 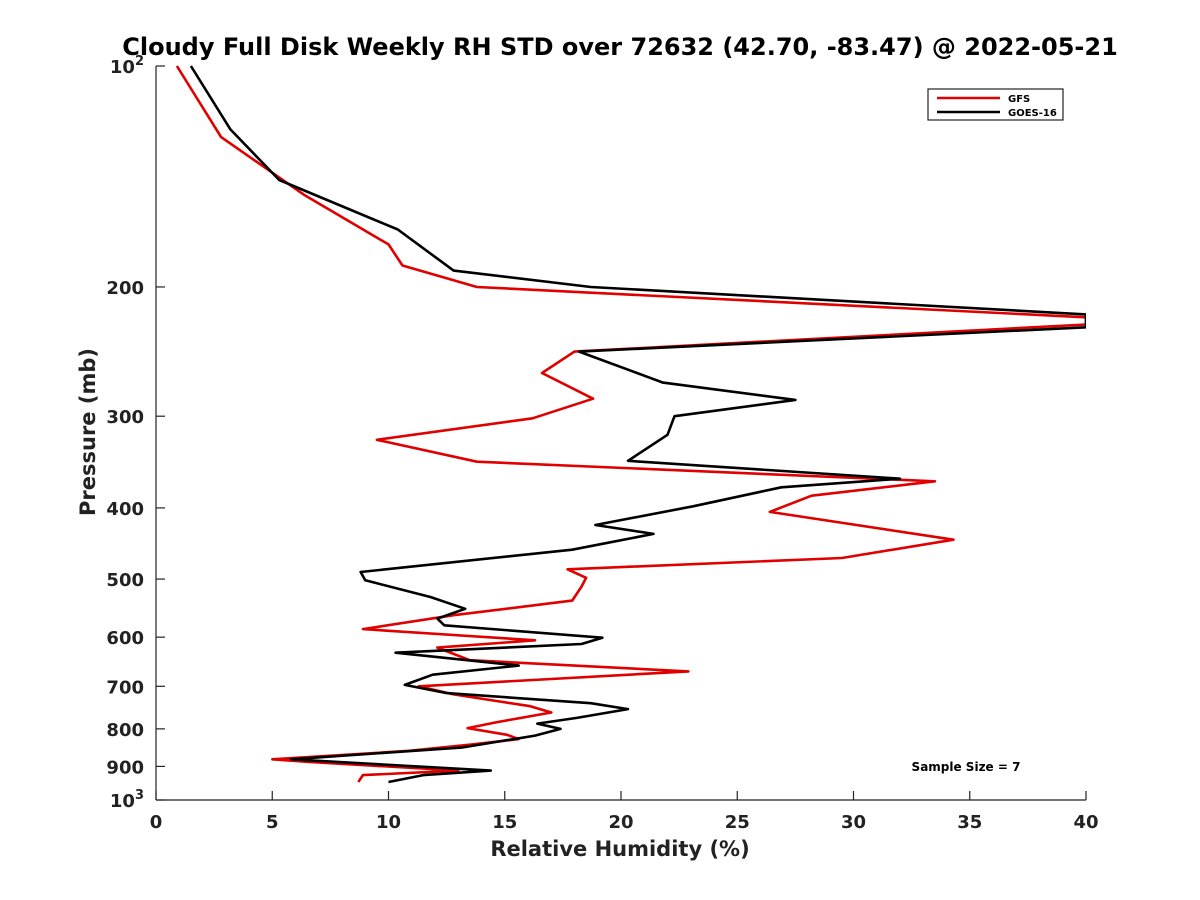 What do you see at coordinates (127, 800) in the screenshot?
I see `y-tick-label: 10³` at bounding box center [127, 800].